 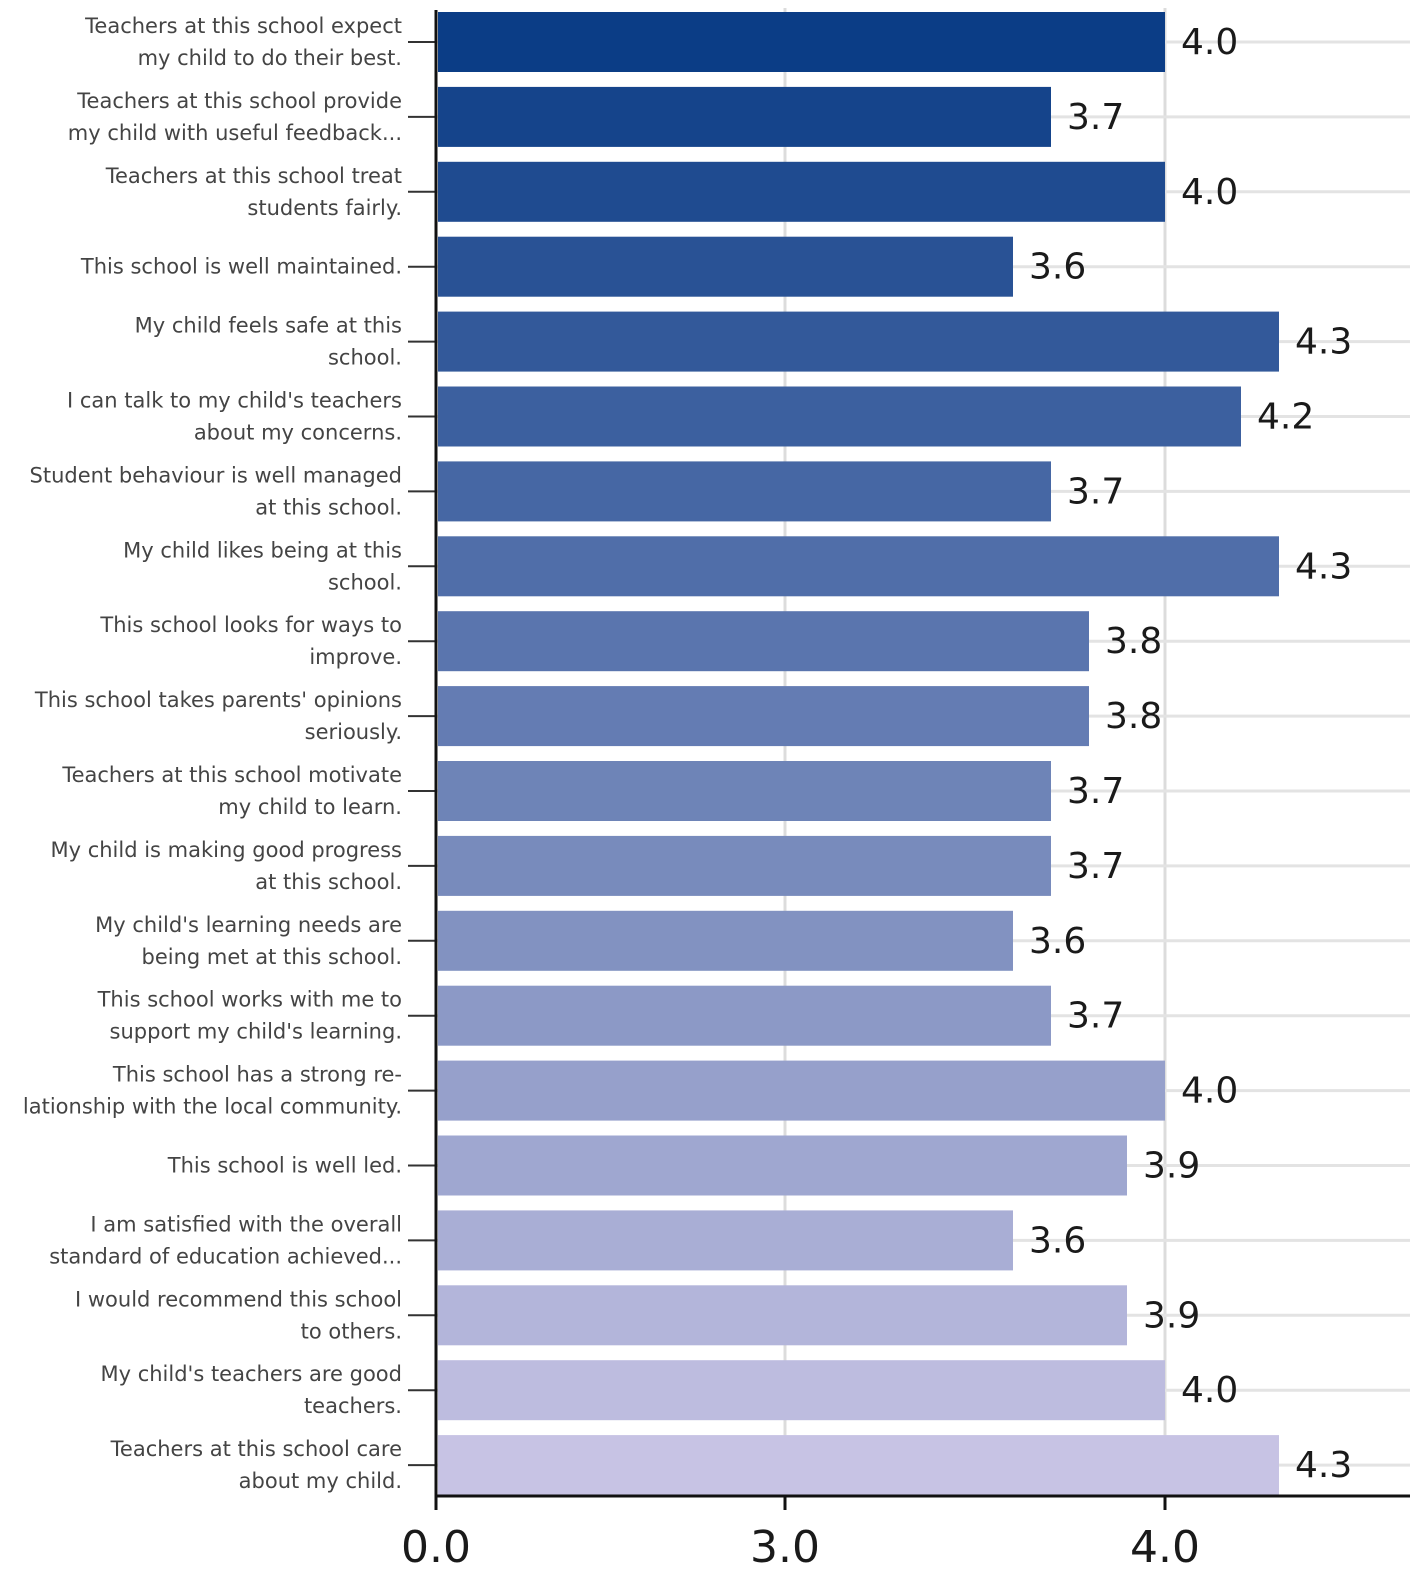 I want to click on category-label: My child likes being at this school., so click(x=262, y=566).